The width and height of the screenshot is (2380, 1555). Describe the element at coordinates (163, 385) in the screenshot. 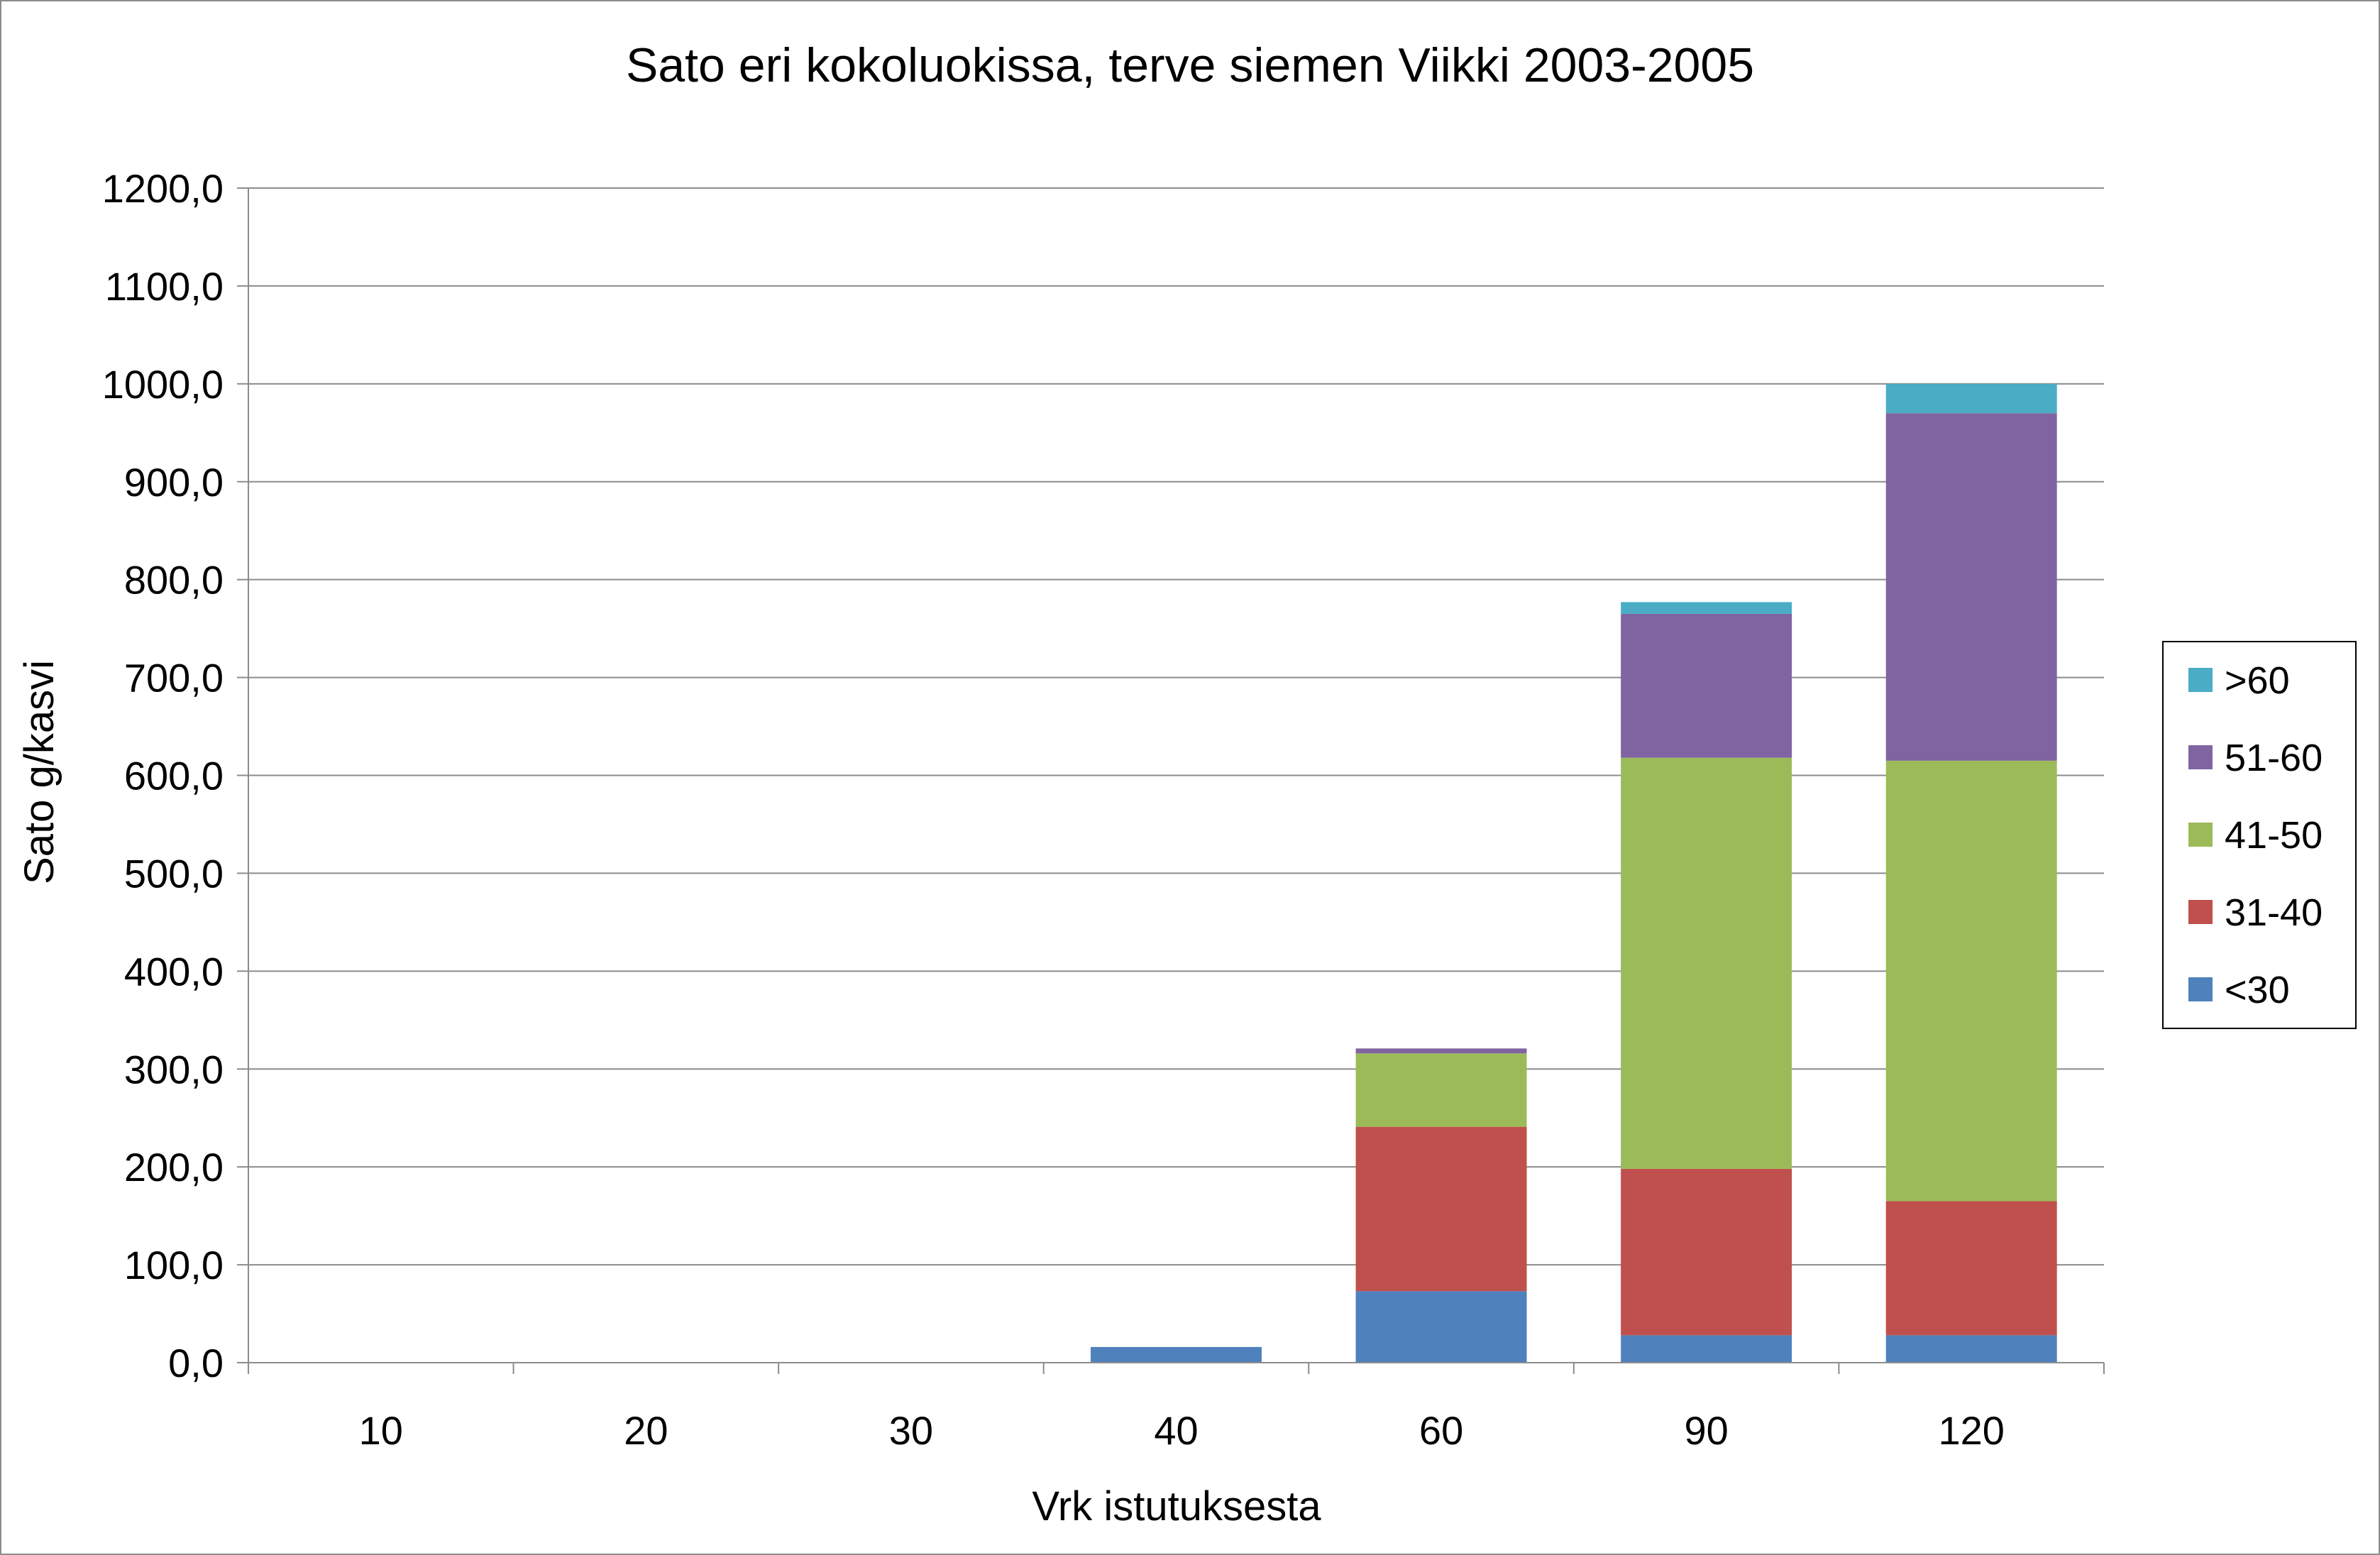

I see `y-tick-label: 1000,0` at that location.